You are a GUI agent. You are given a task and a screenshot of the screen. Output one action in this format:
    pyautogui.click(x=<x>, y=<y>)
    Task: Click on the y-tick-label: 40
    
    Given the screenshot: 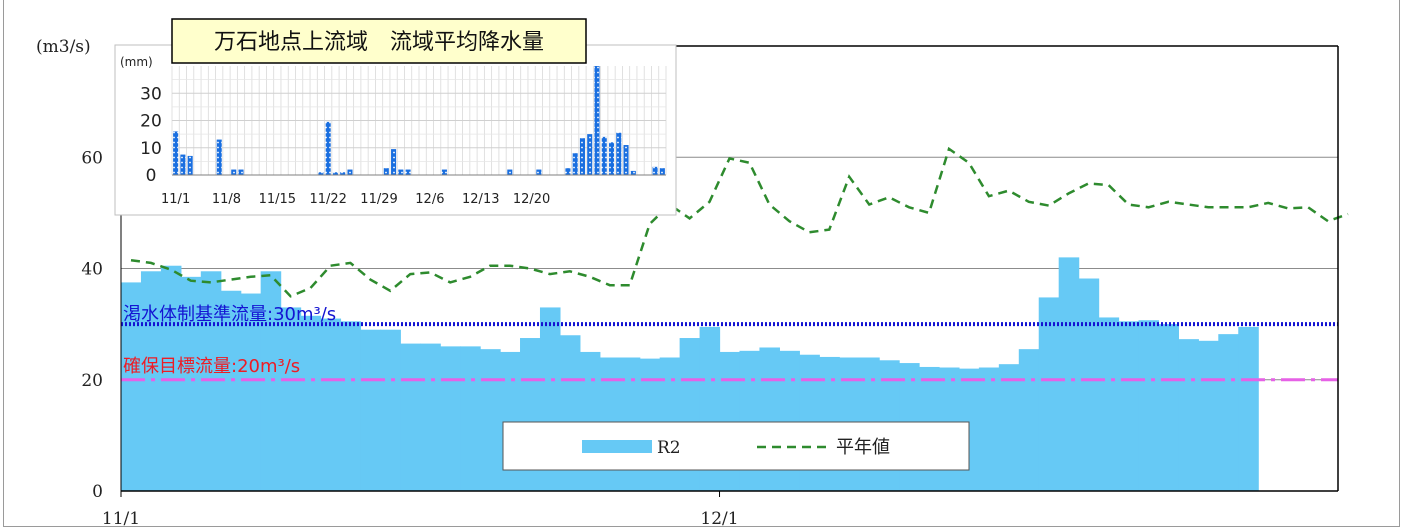 What is the action you would take?
    pyautogui.click(x=92, y=270)
    